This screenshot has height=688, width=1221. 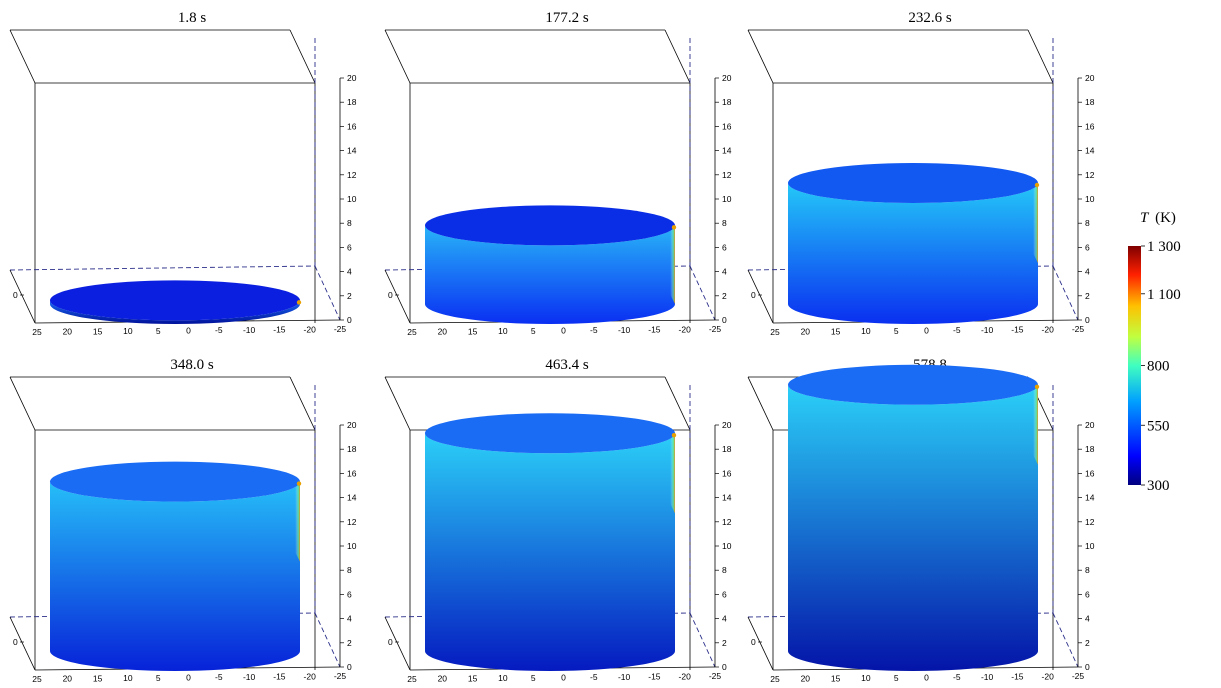 I want to click on panel-title: 348.0 s, so click(x=192, y=365).